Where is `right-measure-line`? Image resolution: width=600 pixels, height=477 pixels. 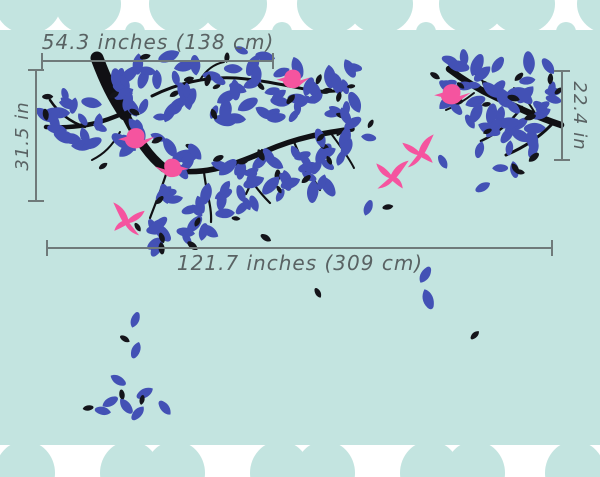
right-measure-line is located at coordinates (562, 116).